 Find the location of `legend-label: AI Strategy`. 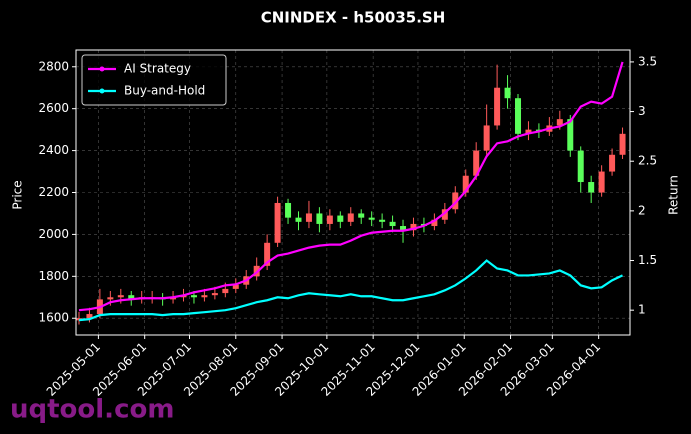

legend-label: AI Strategy is located at coordinates (157, 69).